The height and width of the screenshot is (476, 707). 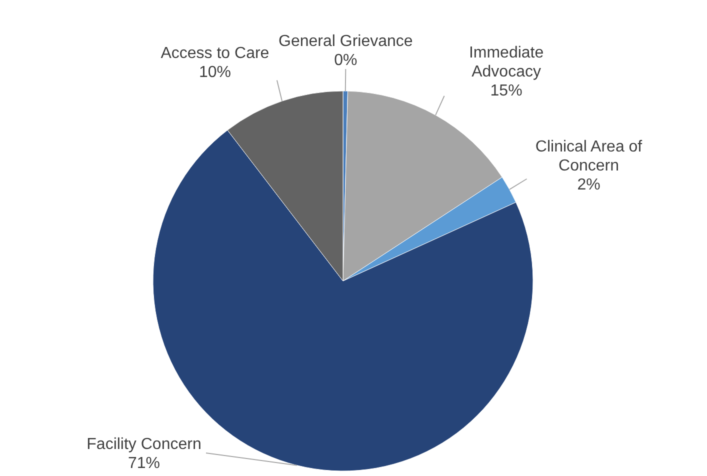 What do you see at coordinates (144, 444) in the screenshot?
I see `slice-label: Facility Concern` at bounding box center [144, 444].